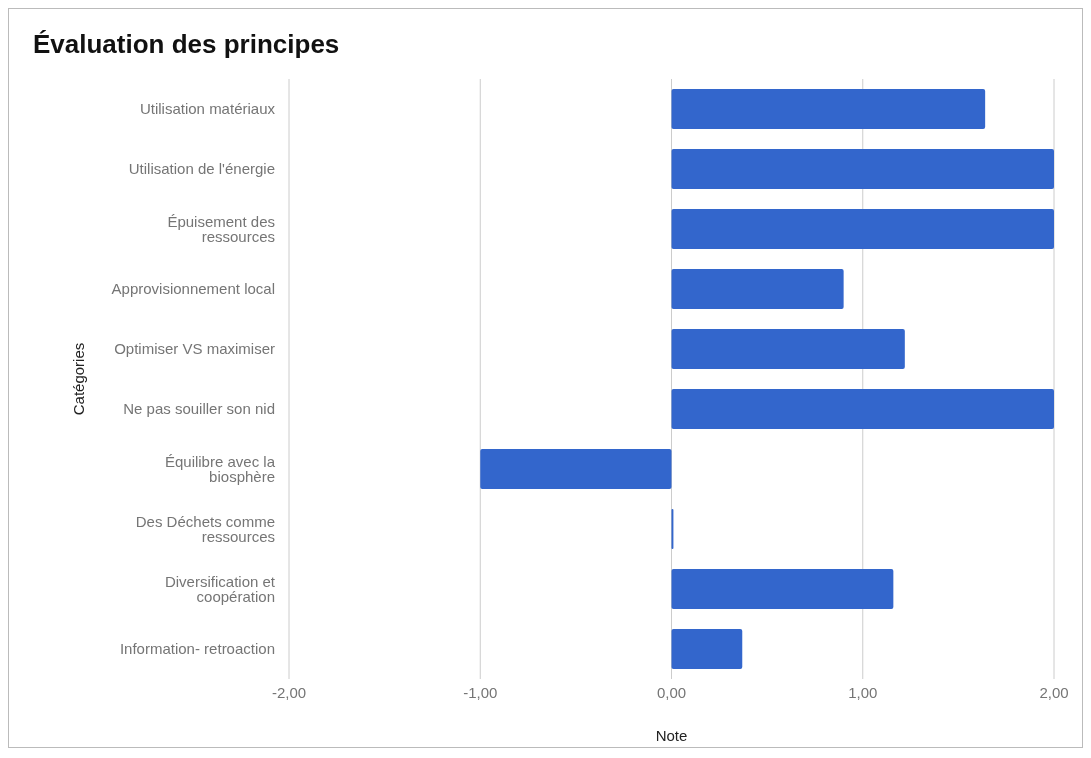 The height and width of the screenshot is (758, 1091). Describe the element at coordinates (205, 528) in the screenshot. I see `y-tick-label: Des Déchets comme ressources` at that location.